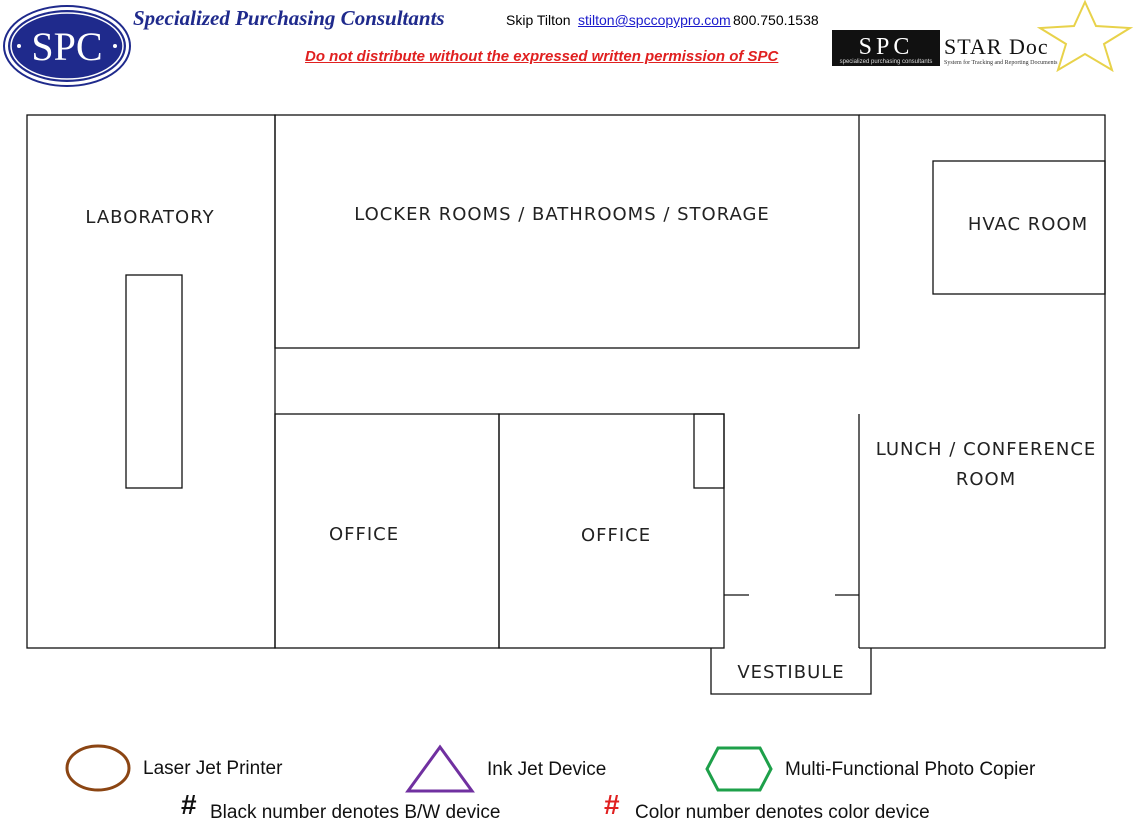 The image size is (1140, 828). Describe the element at coordinates (98, 768) in the screenshot. I see `laser-jet-legend-icon` at that location.